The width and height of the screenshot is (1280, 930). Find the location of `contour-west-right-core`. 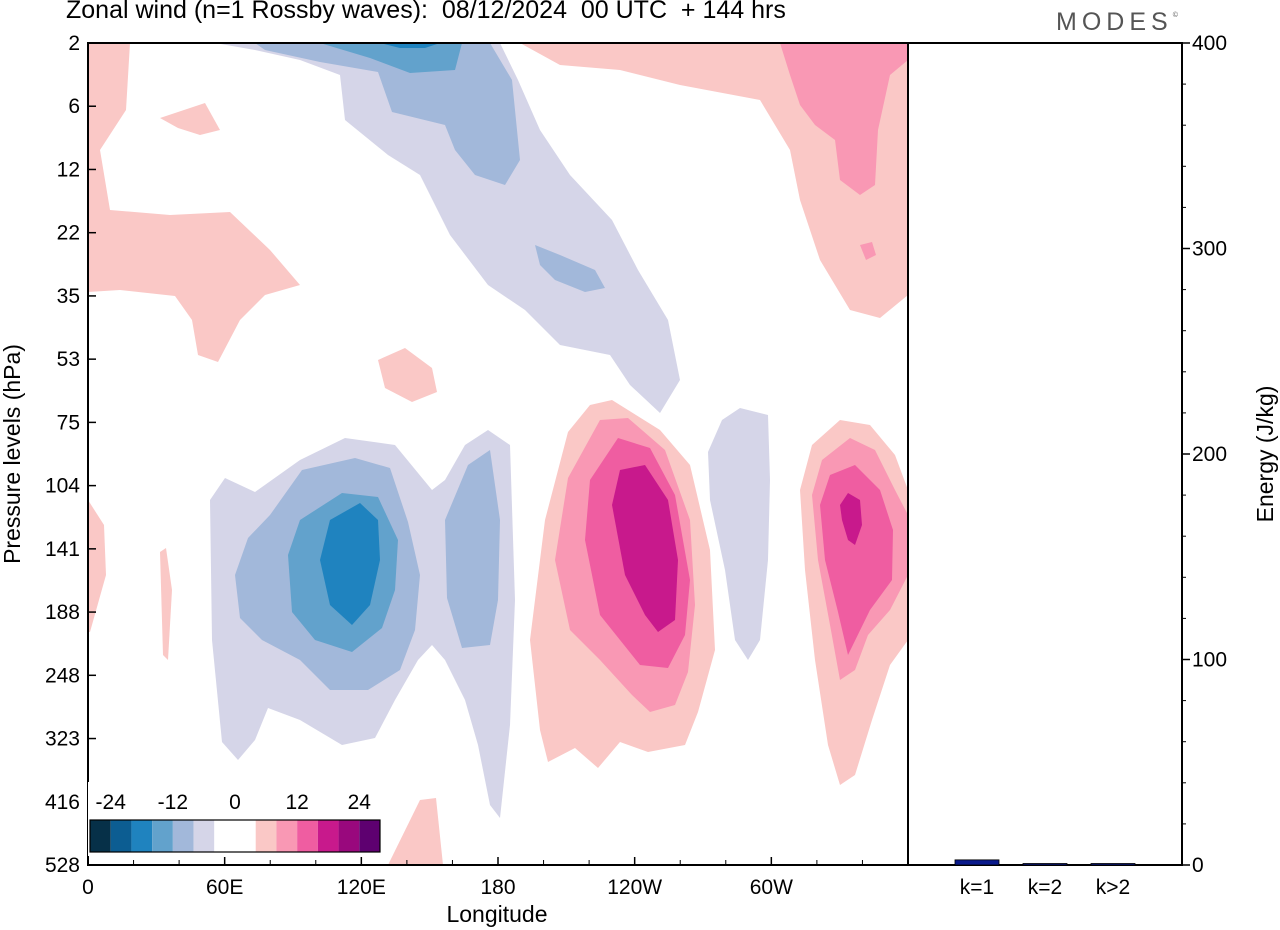

contour-west-right-core is located at coordinates (851, 519).